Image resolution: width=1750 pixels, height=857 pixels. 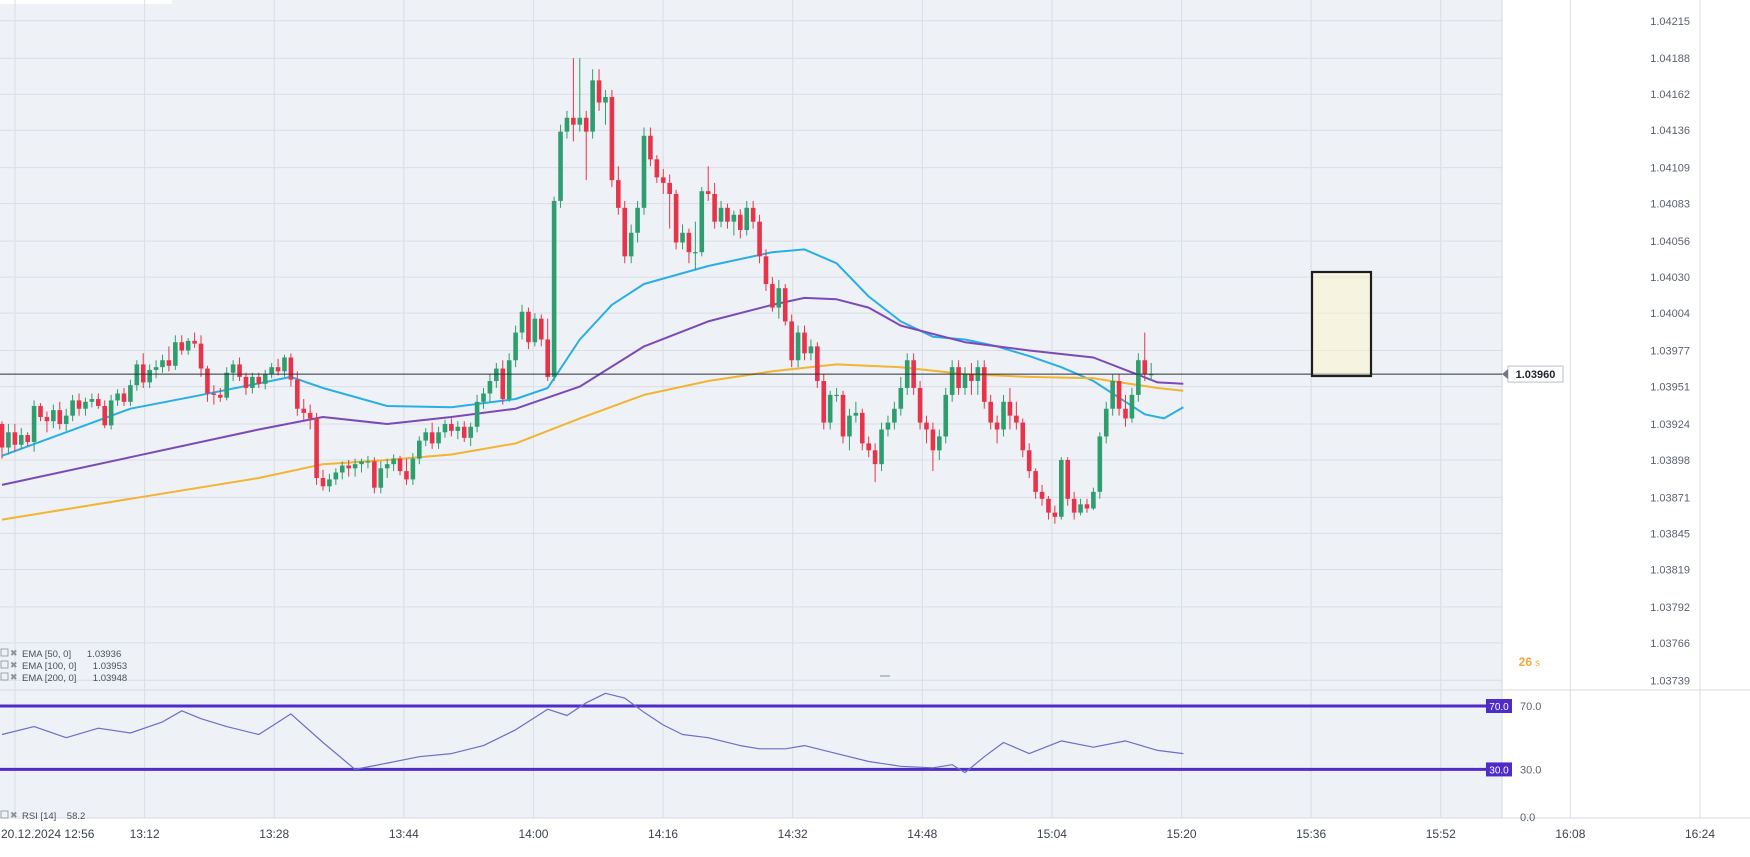 I want to click on price-tick-label: 1.04188, so click(x=1670, y=59).